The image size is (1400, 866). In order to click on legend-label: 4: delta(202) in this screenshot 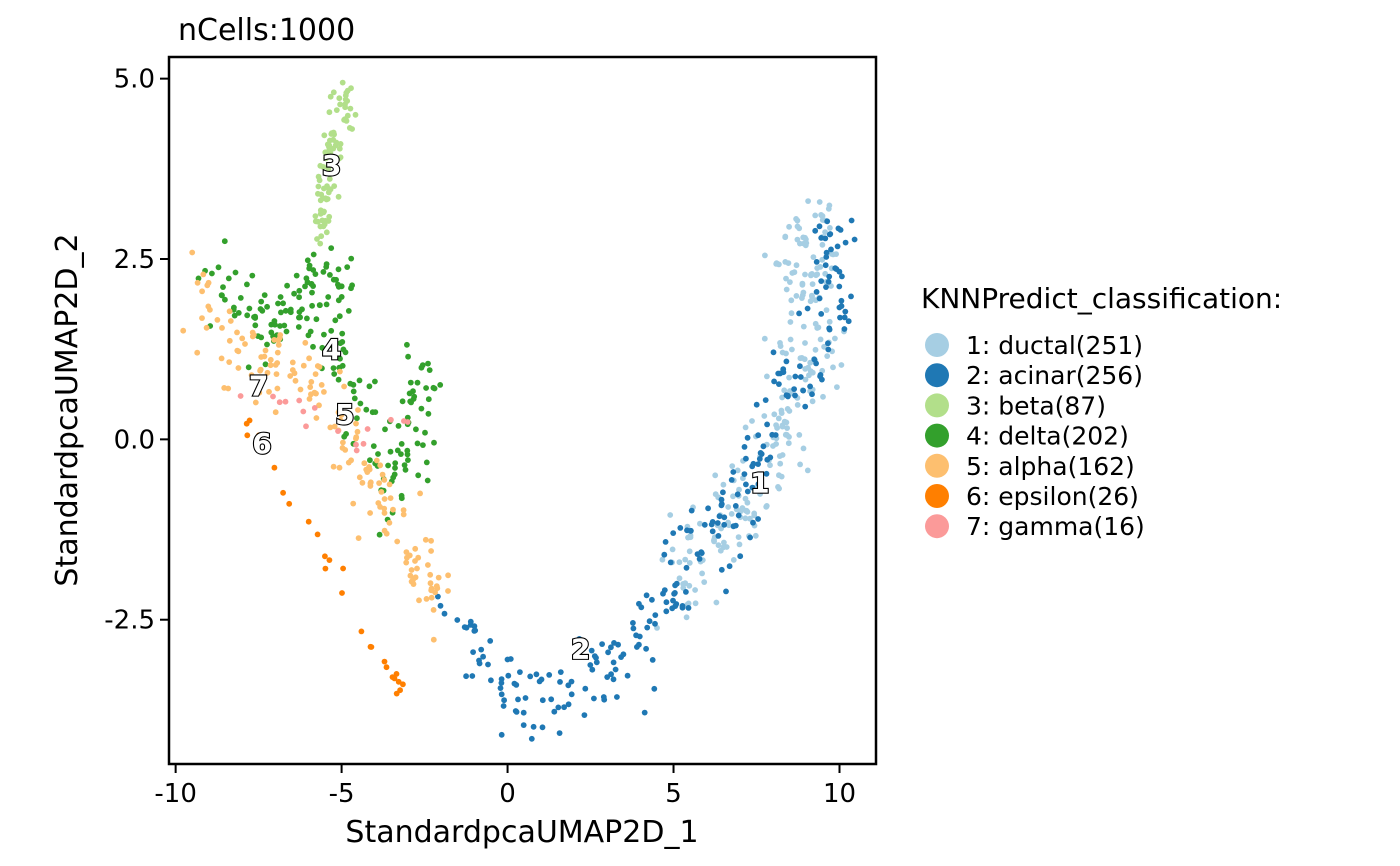, I will do `click(1047, 436)`.